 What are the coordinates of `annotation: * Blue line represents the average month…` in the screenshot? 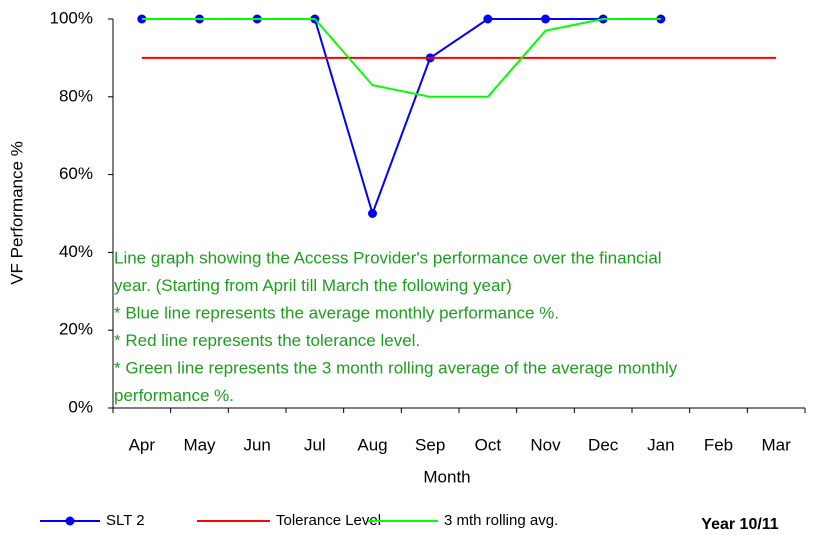 It's located at (336, 312).